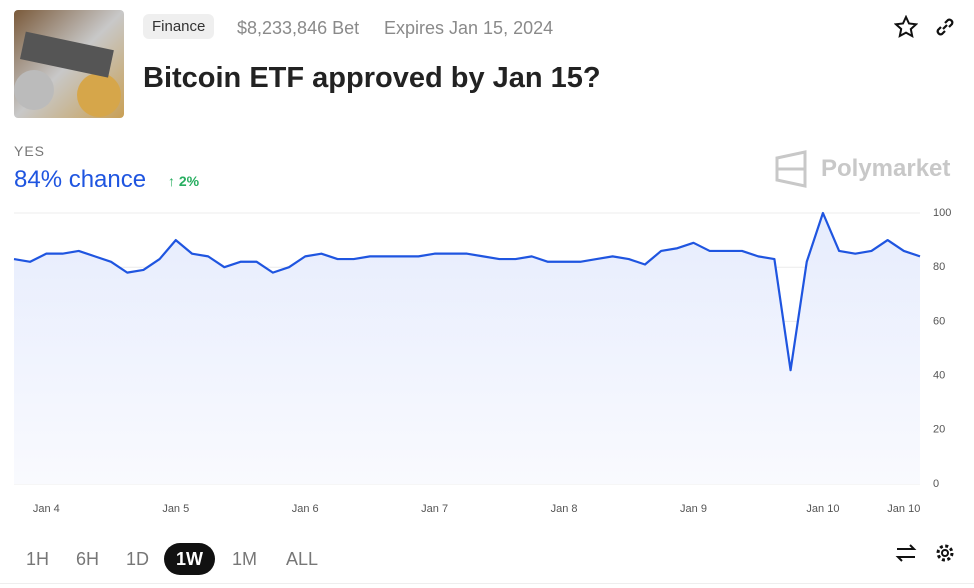 This screenshot has height=588, width=974. Describe the element at coordinates (46, 509) in the screenshot. I see `x-tick-label: Jan 4` at that location.